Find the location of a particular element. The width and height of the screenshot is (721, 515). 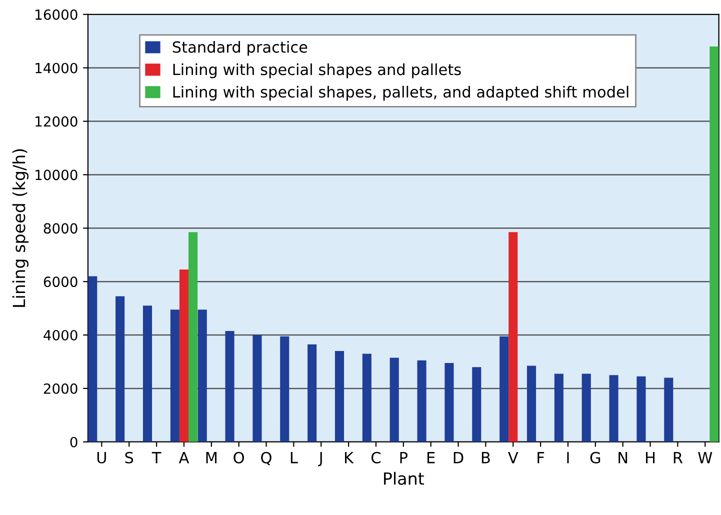

x-tick-label: S is located at coordinates (129, 458).